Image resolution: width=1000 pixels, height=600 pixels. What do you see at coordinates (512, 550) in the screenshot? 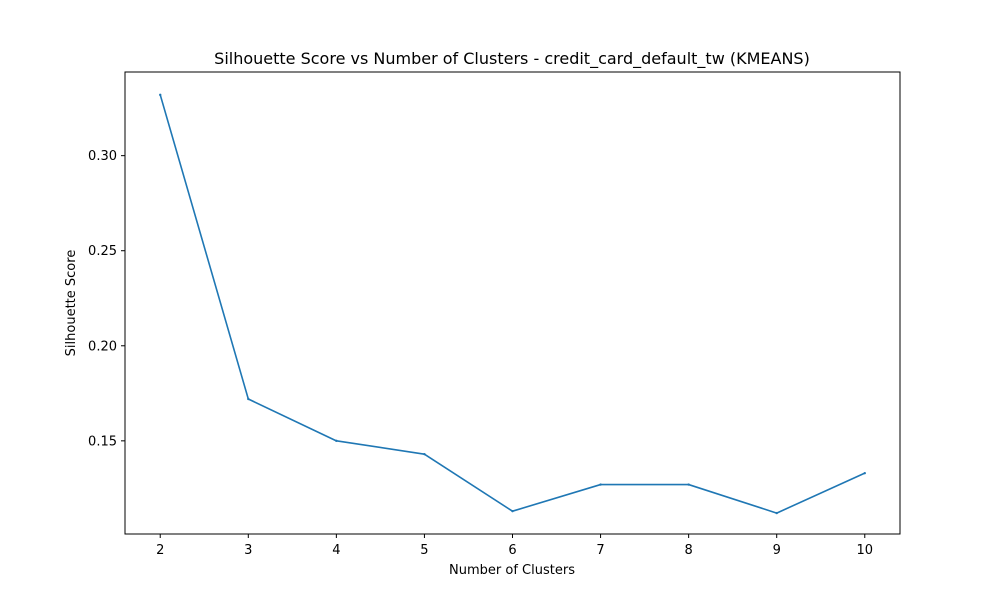
I see `x-tick-label: 6` at bounding box center [512, 550].